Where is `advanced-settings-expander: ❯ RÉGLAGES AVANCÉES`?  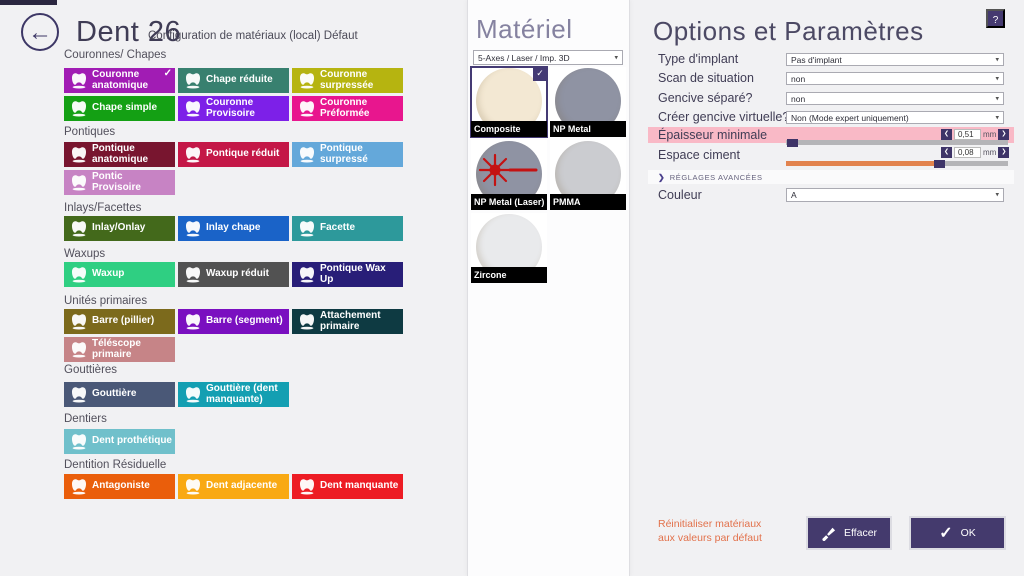
advanced-settings-expander: ❯ RÉGLAGES AVANCÉES is located at coordinates (831, 177).